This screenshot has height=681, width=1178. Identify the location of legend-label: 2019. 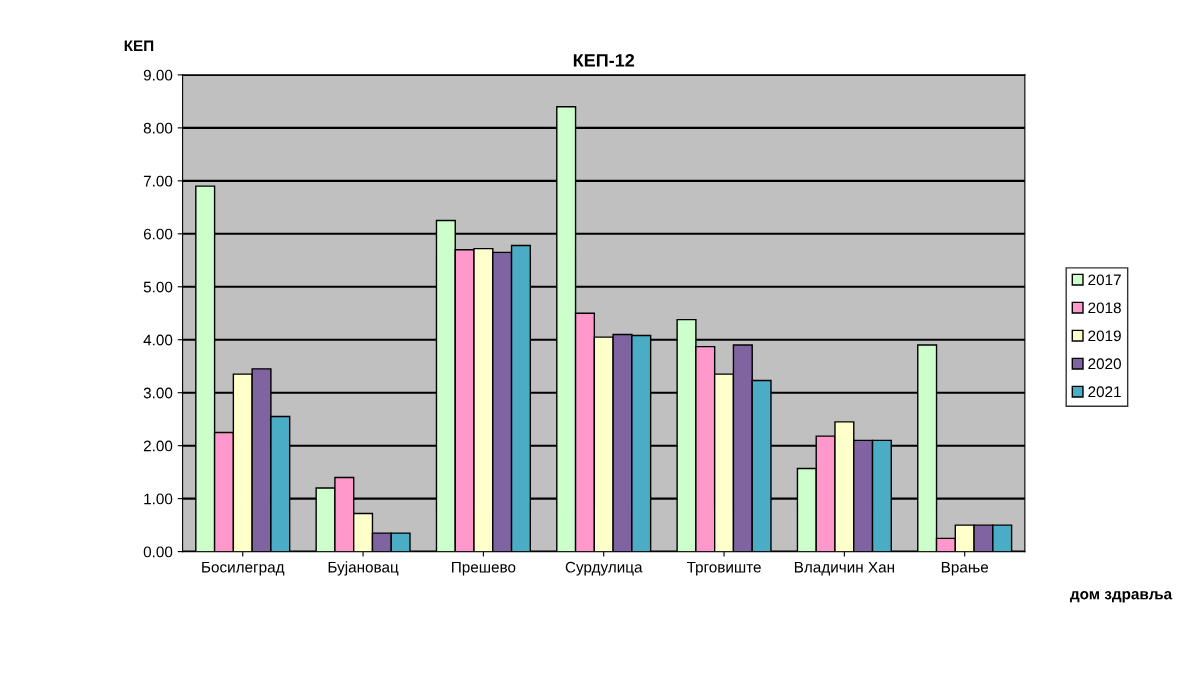
(1104, 336).